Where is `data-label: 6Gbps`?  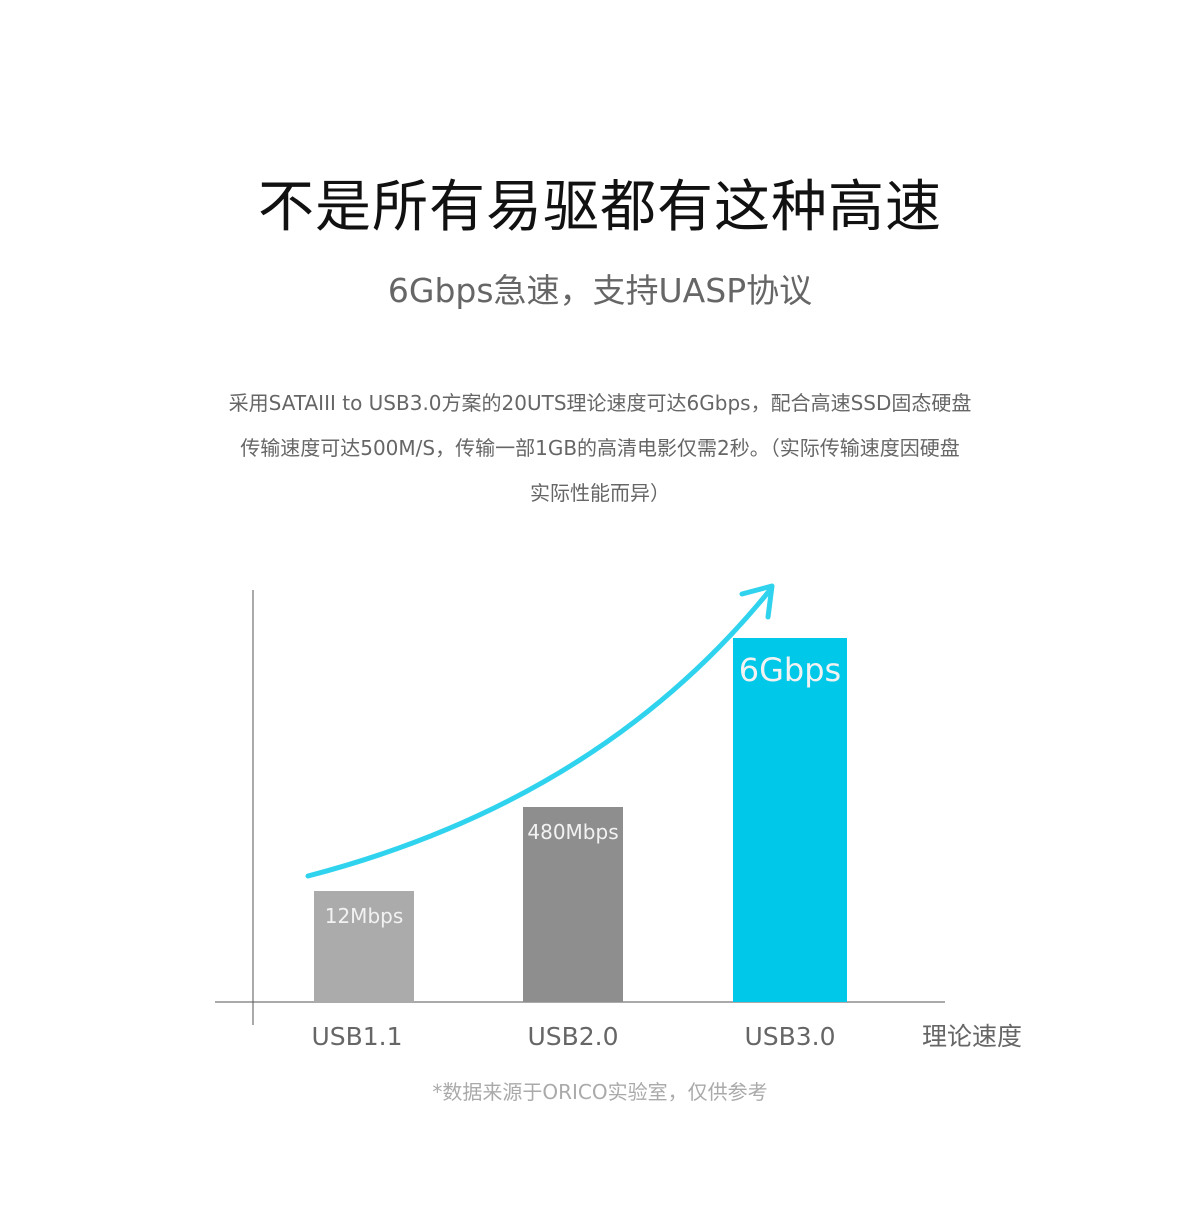
data-label: 6Gbps is located at coordinates (790, 670).